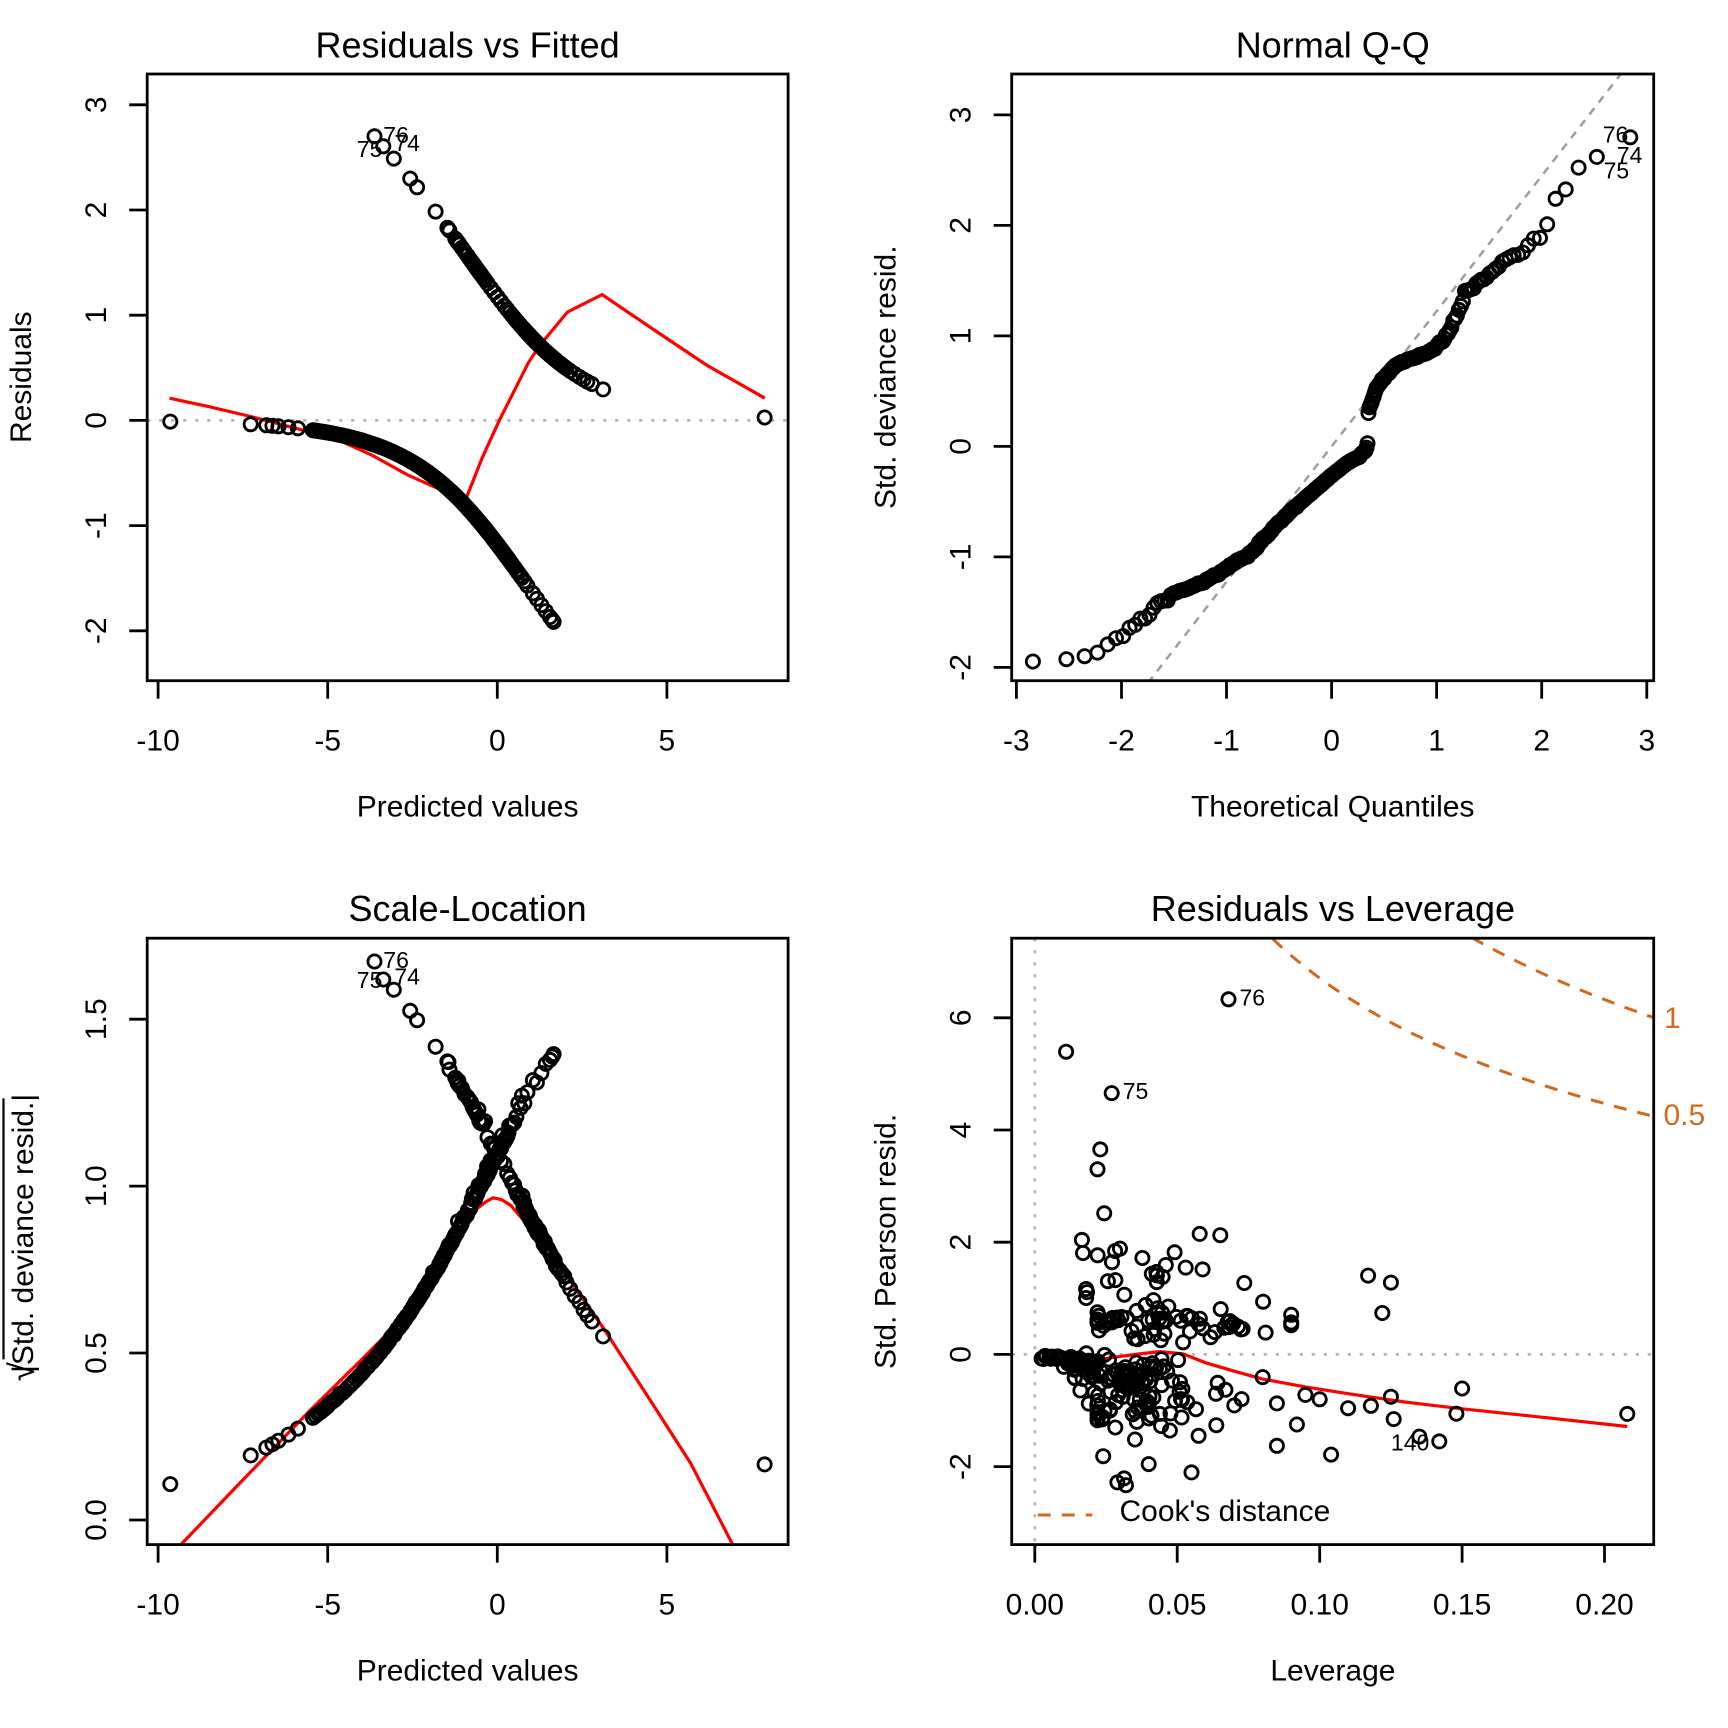 This screenshot has height=1728, width=1728. What do you see at coordinates (1016, 741) in the screenshot?
I see `svg-text: -3` at bounding box center [1016, 741].